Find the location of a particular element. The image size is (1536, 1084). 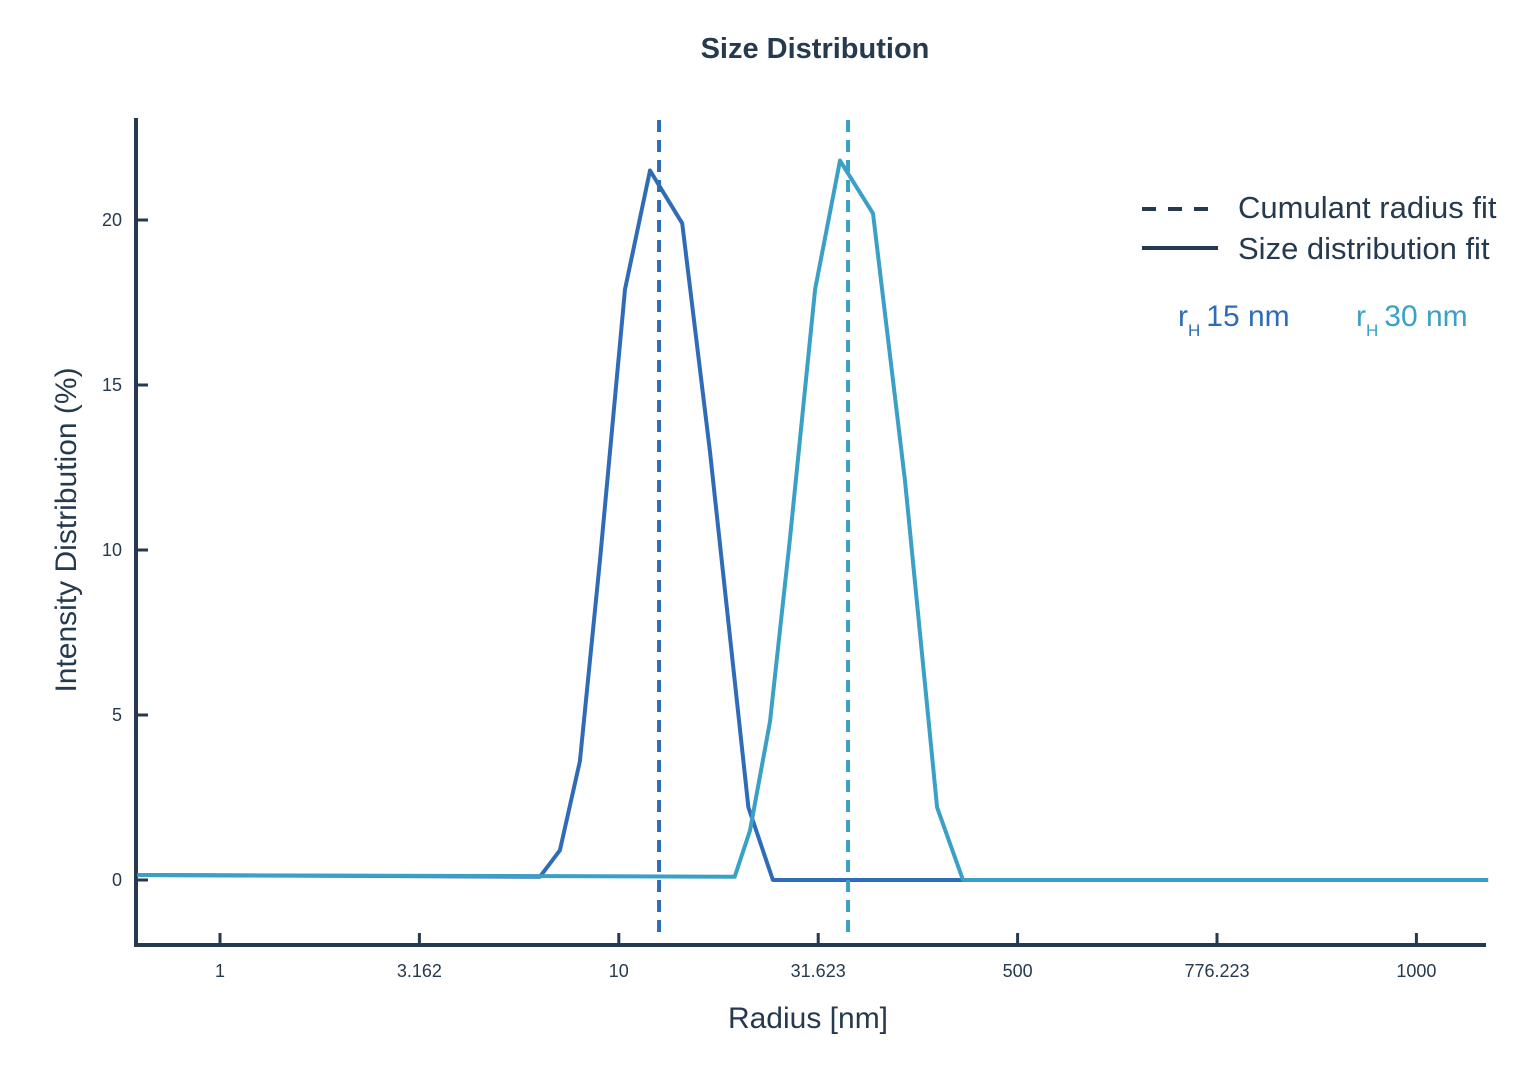

y-tick-label: 10 is located at coordinates (112, 550).